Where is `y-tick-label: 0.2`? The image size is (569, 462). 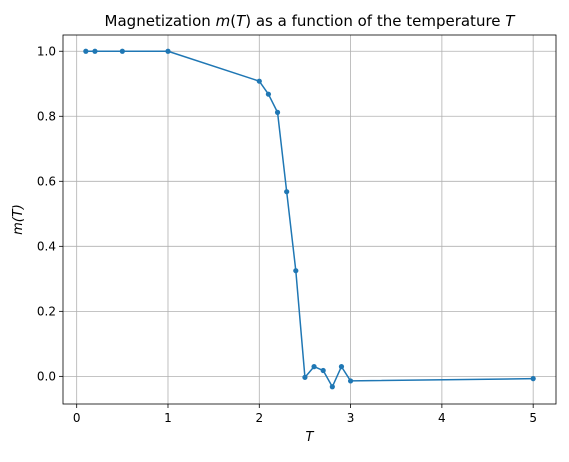
y-tick-label: 0.2 is located at coordinates (46, 311).